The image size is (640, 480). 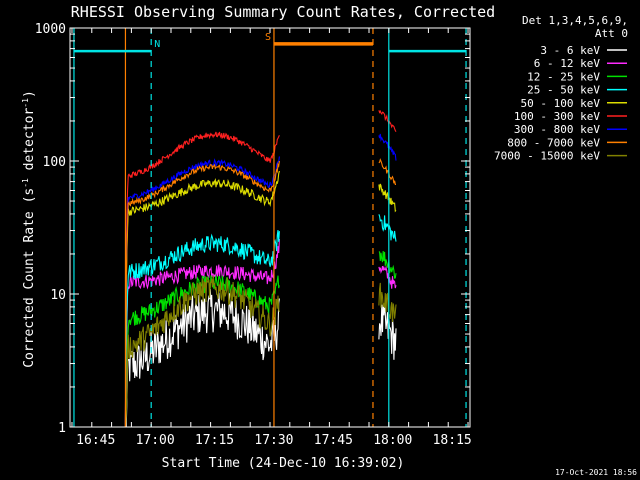 What do you see at coordinates (452, 440) in the screenshot?
I see `x-tick-label: 18:15` at bounding box center [452, 440].